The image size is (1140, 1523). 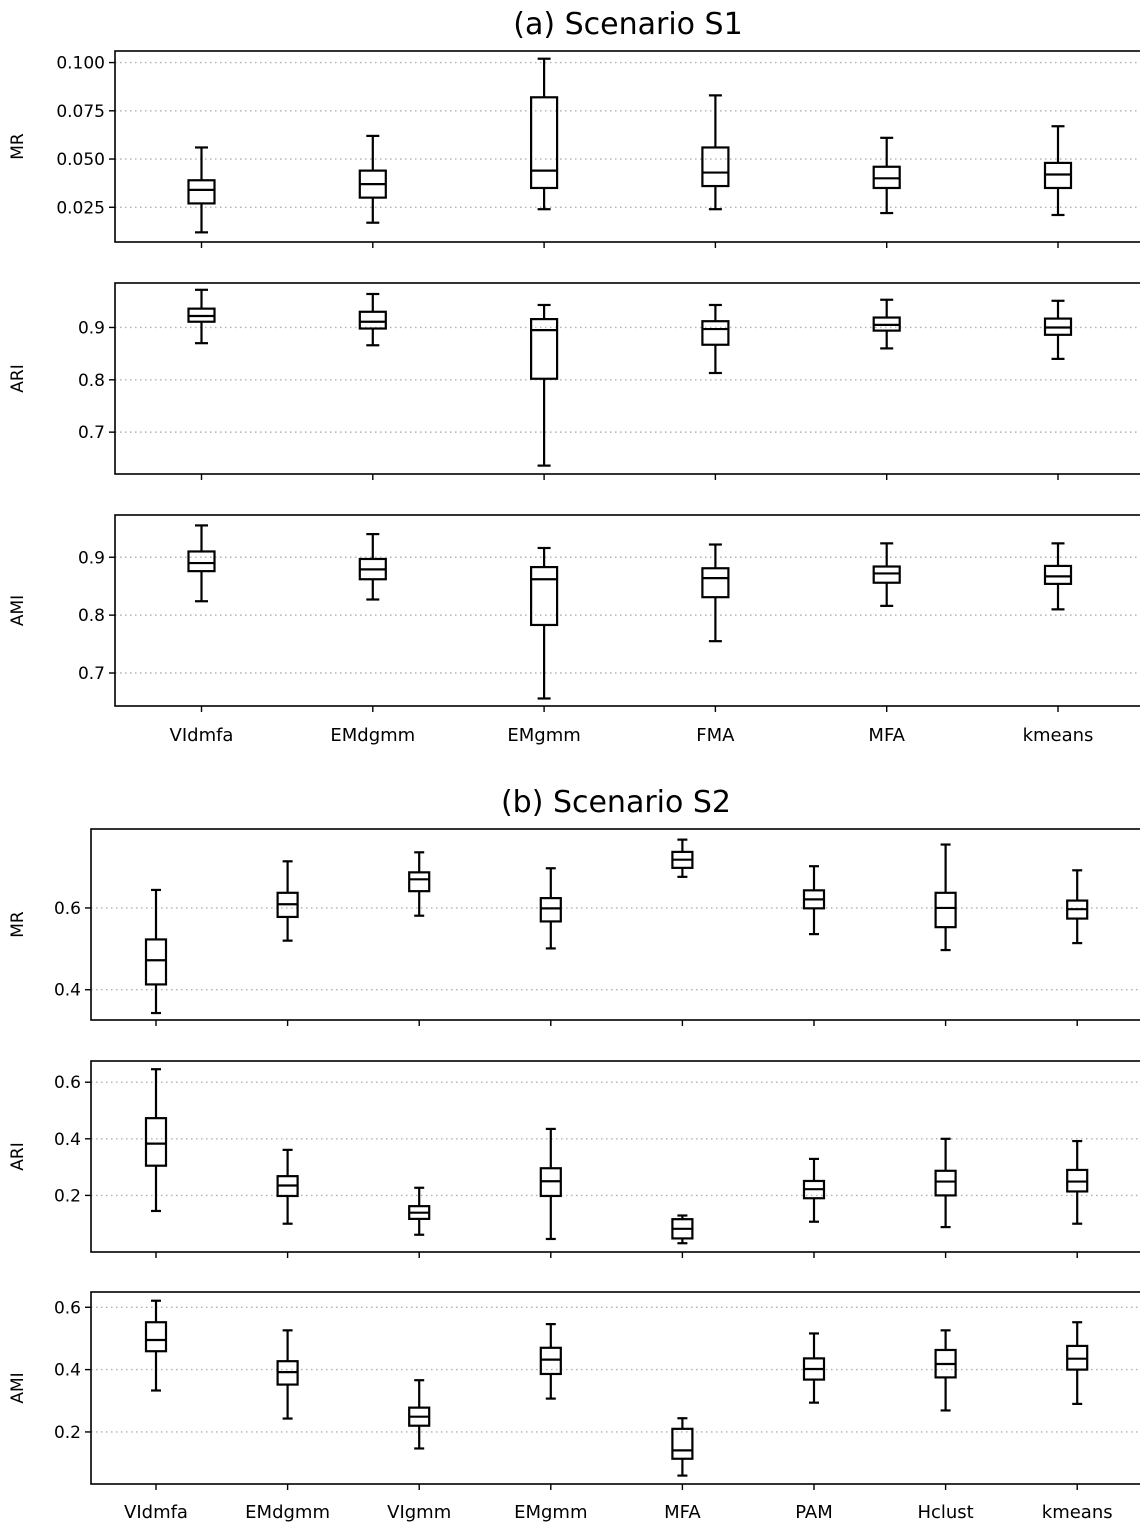 I want to click on panel-s2-mr: 0.4 0.6 MR, so click(x=574, y=927).